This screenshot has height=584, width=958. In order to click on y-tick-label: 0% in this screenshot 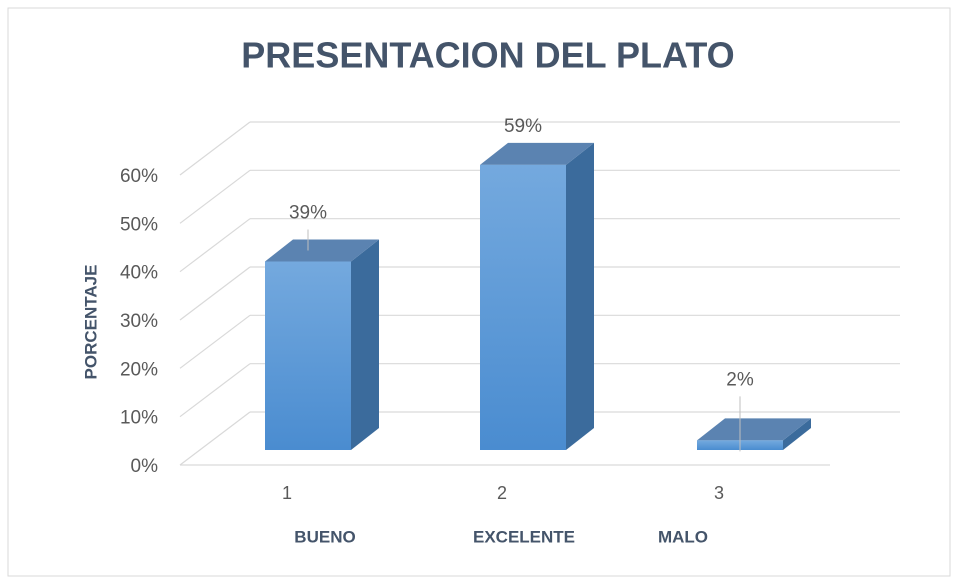, I will do `click(145, 466)`.